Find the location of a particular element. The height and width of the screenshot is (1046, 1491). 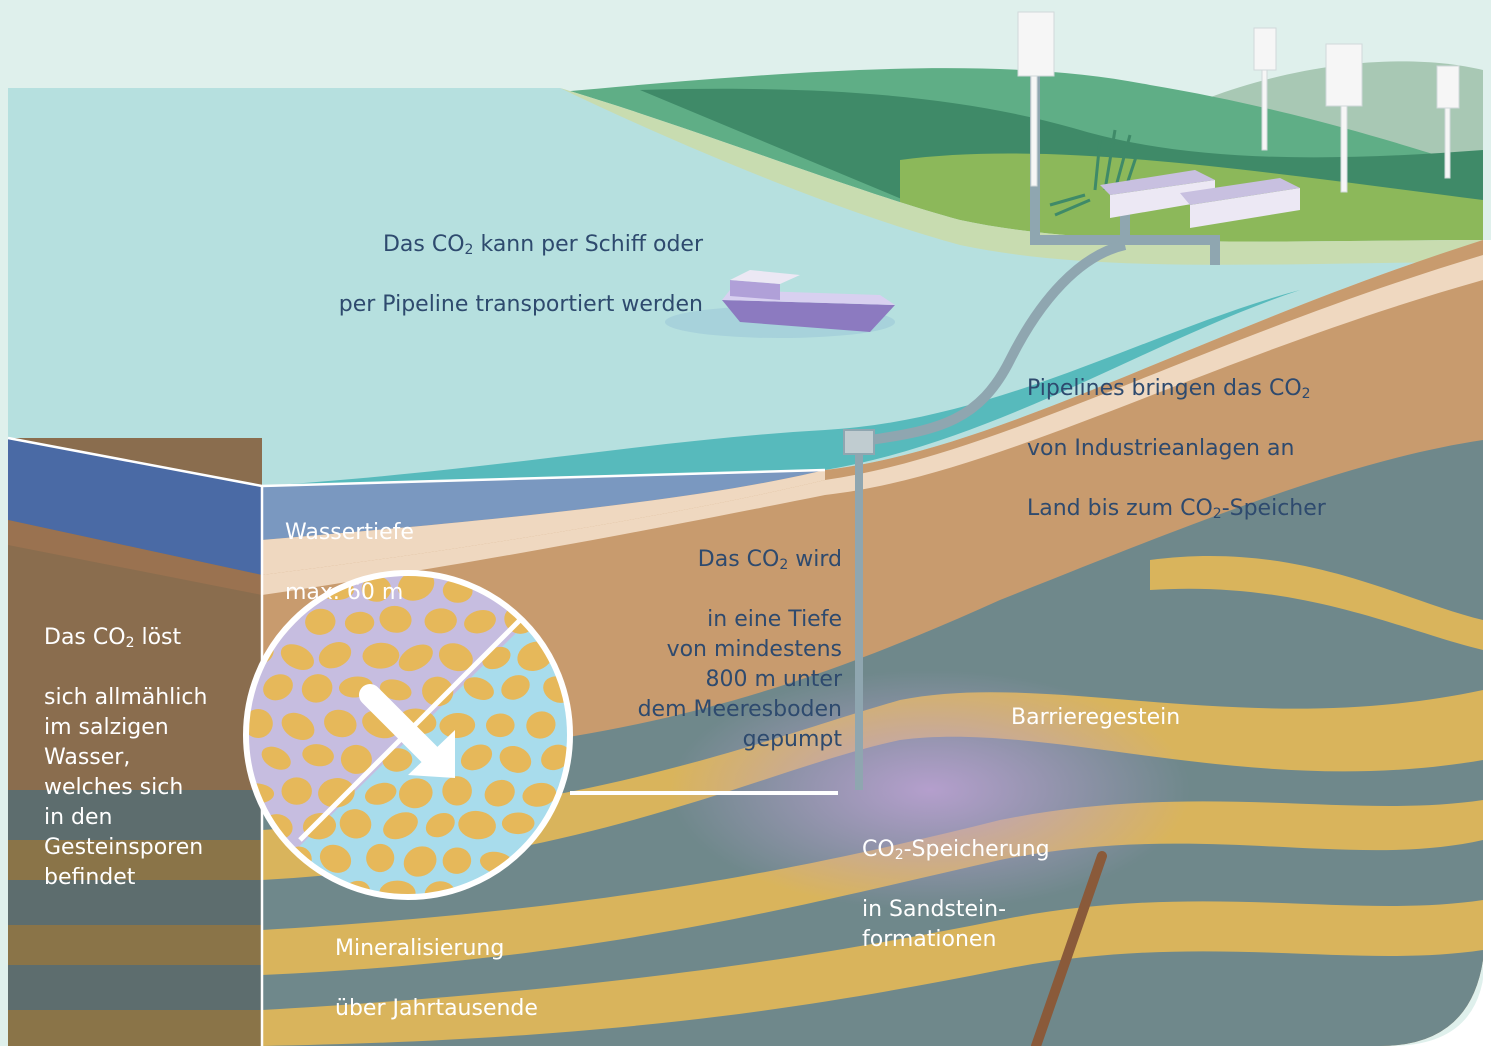

label-mineralization: Mineralisierung über Jahrtausende is located at coordinates (436, 978).